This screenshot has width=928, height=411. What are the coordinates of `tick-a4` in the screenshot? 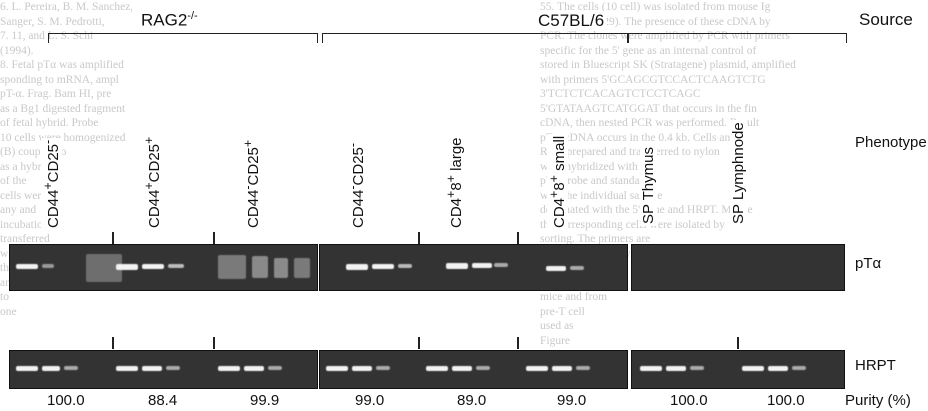 It's located at (518, 238).